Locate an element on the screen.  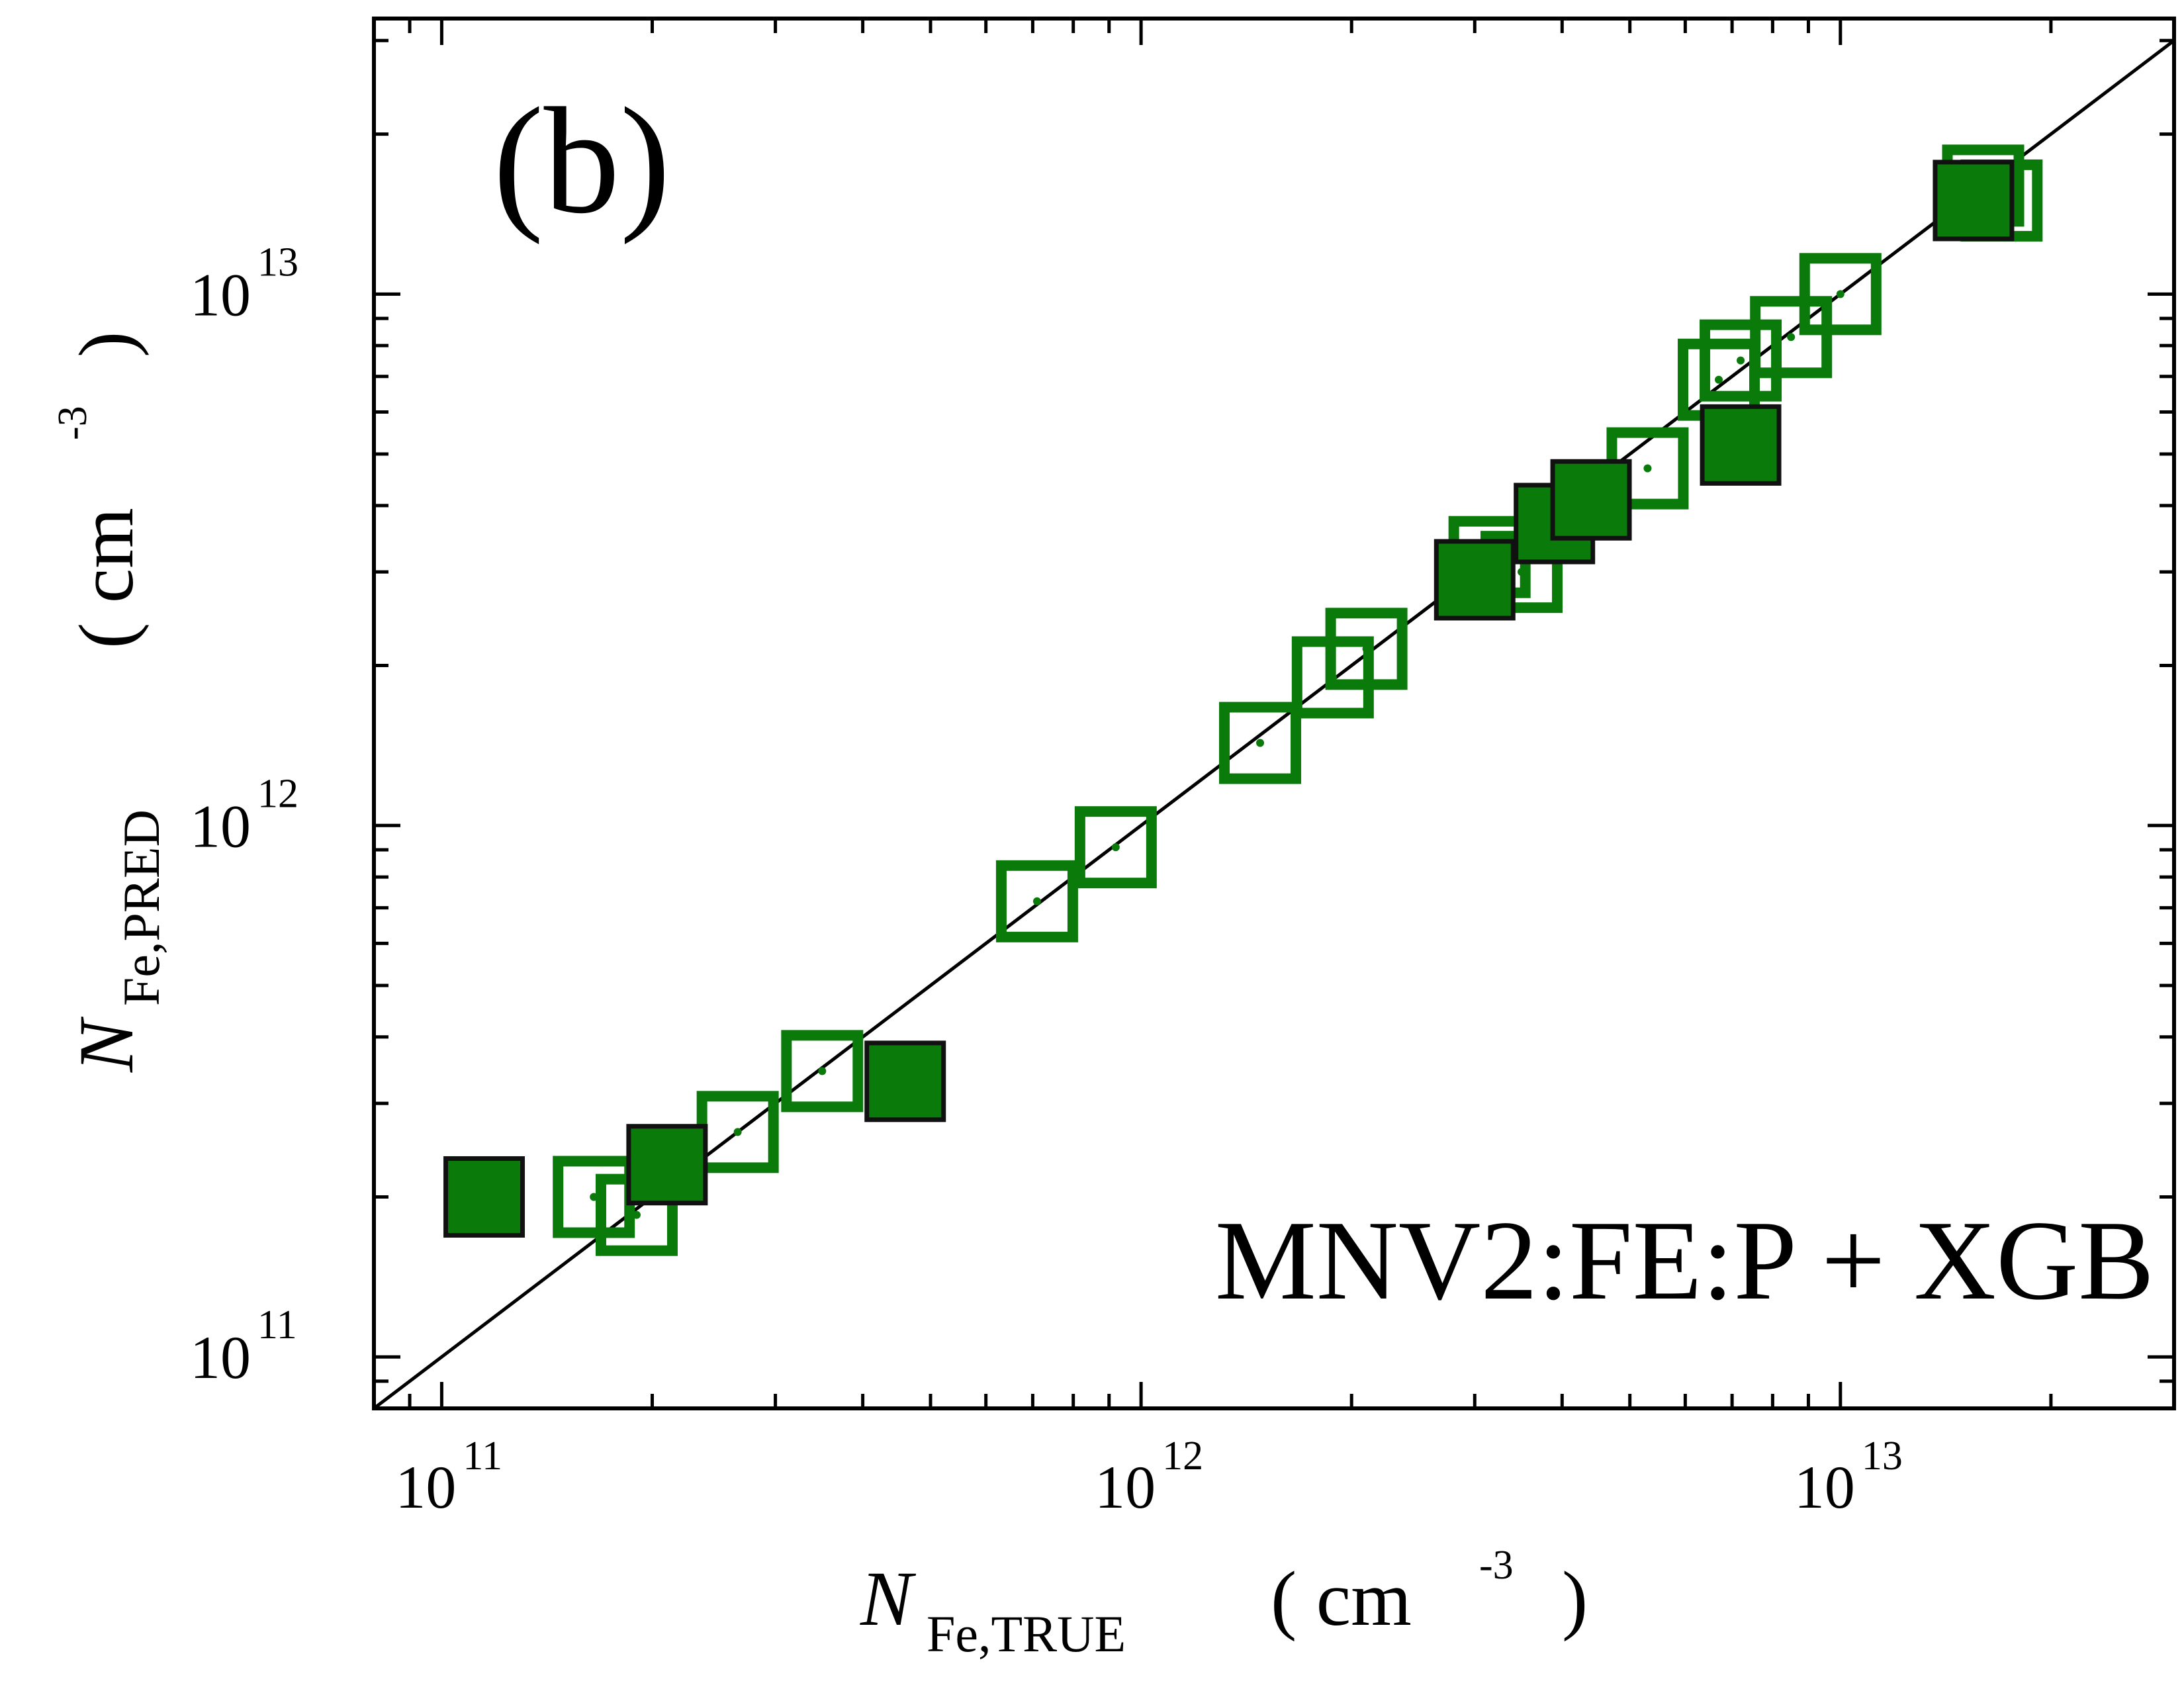
y-tick-label-0: 10 is located at coordinates (220, 1357).